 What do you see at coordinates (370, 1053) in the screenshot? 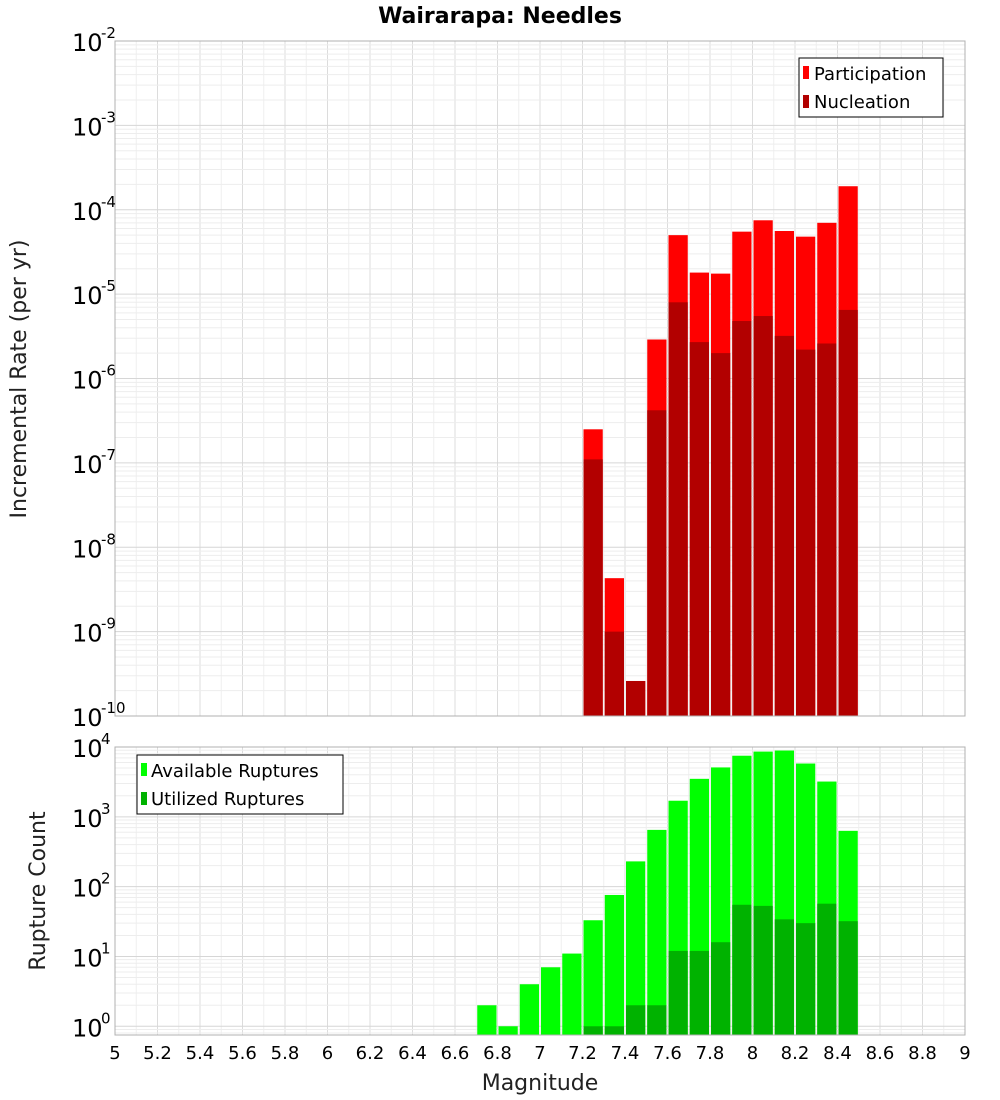
I see `x-tick-label: 6.2` at bounding box center [370, 1053].